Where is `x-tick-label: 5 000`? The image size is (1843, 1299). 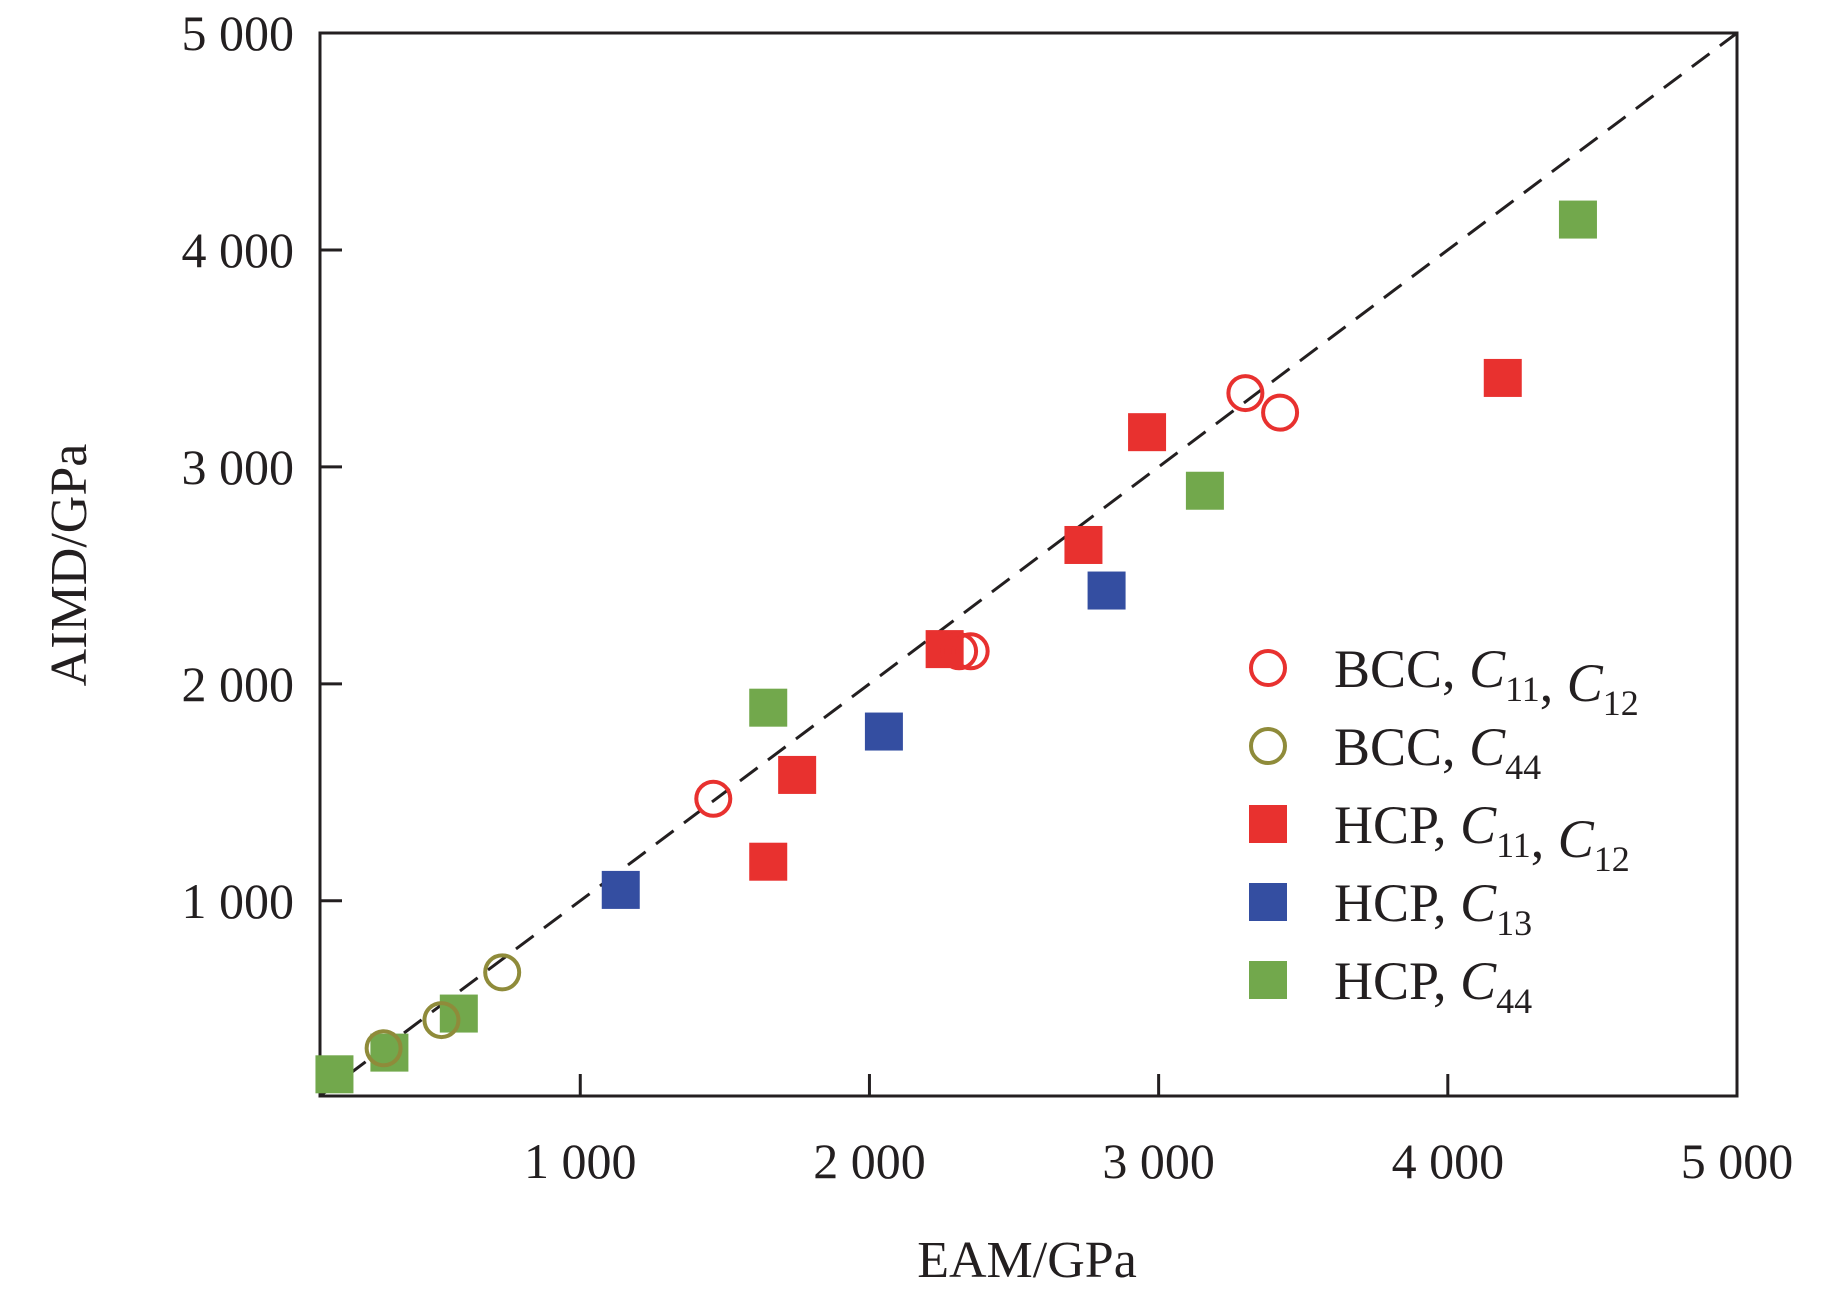
x-tick-label: 5 000 is located at coordinates (1737, 1161).